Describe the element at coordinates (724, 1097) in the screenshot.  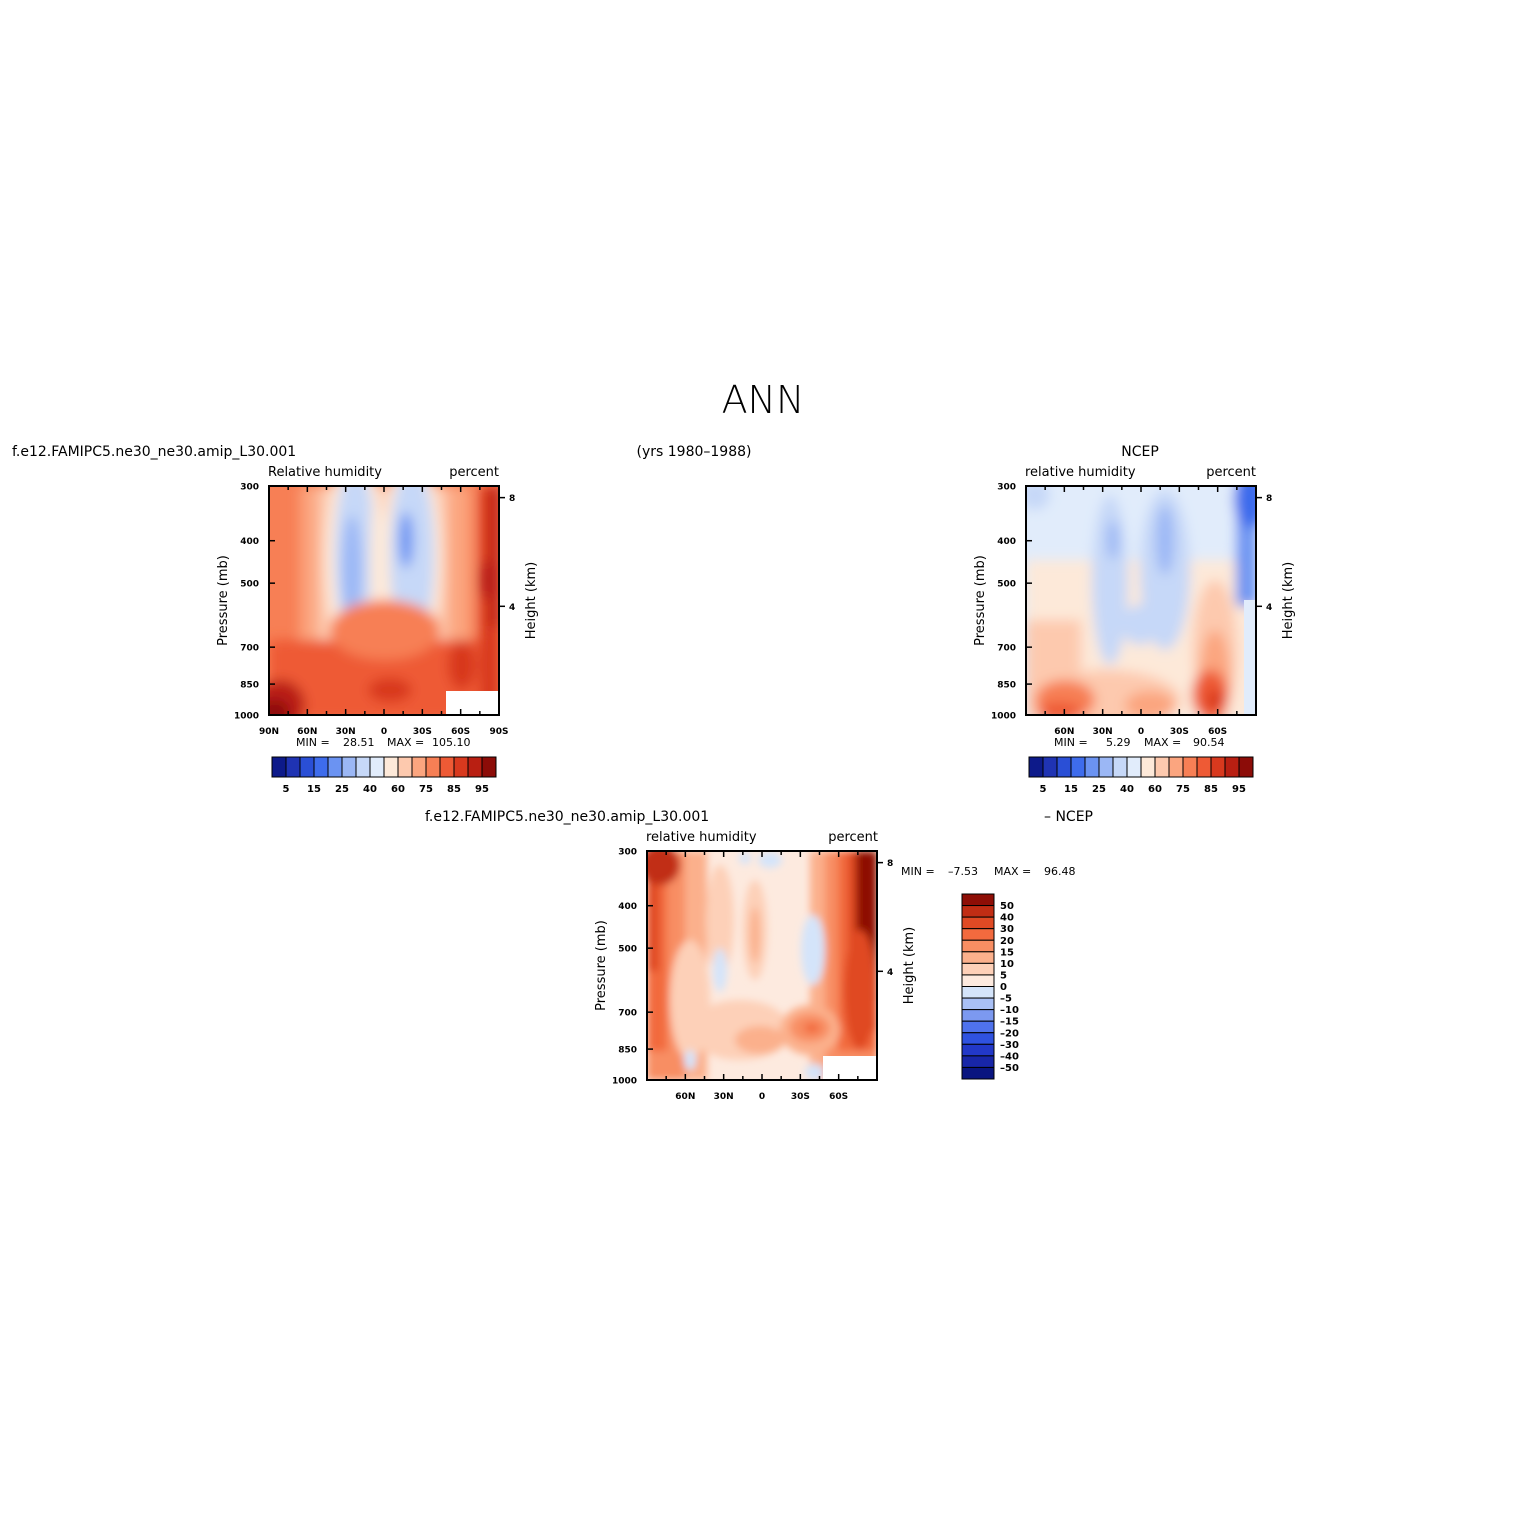
I see `panel-diff-xtick-label: 30N` at that location.